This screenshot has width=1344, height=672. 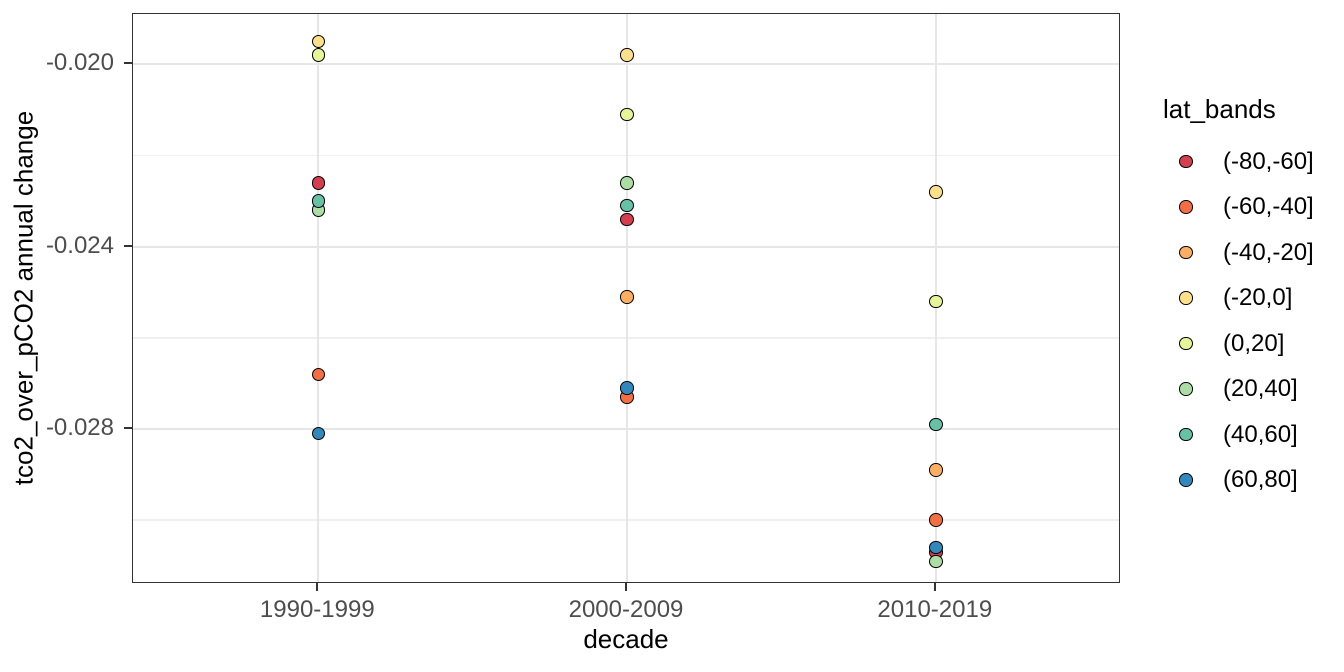 I want to click on y-tick-label: -0.028, so click(x=79, y=427).